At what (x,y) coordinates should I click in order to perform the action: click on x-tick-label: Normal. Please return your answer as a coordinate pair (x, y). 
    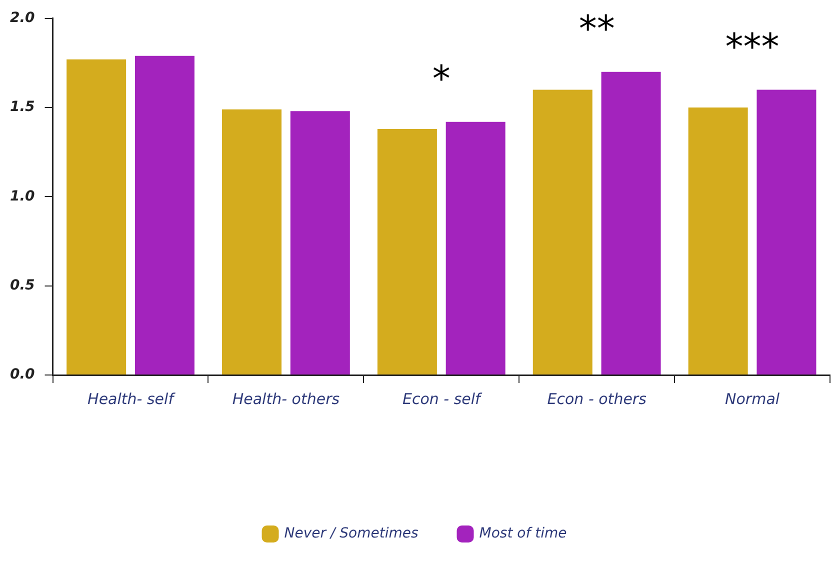
    Looking at the image, I should click on (752, 399).